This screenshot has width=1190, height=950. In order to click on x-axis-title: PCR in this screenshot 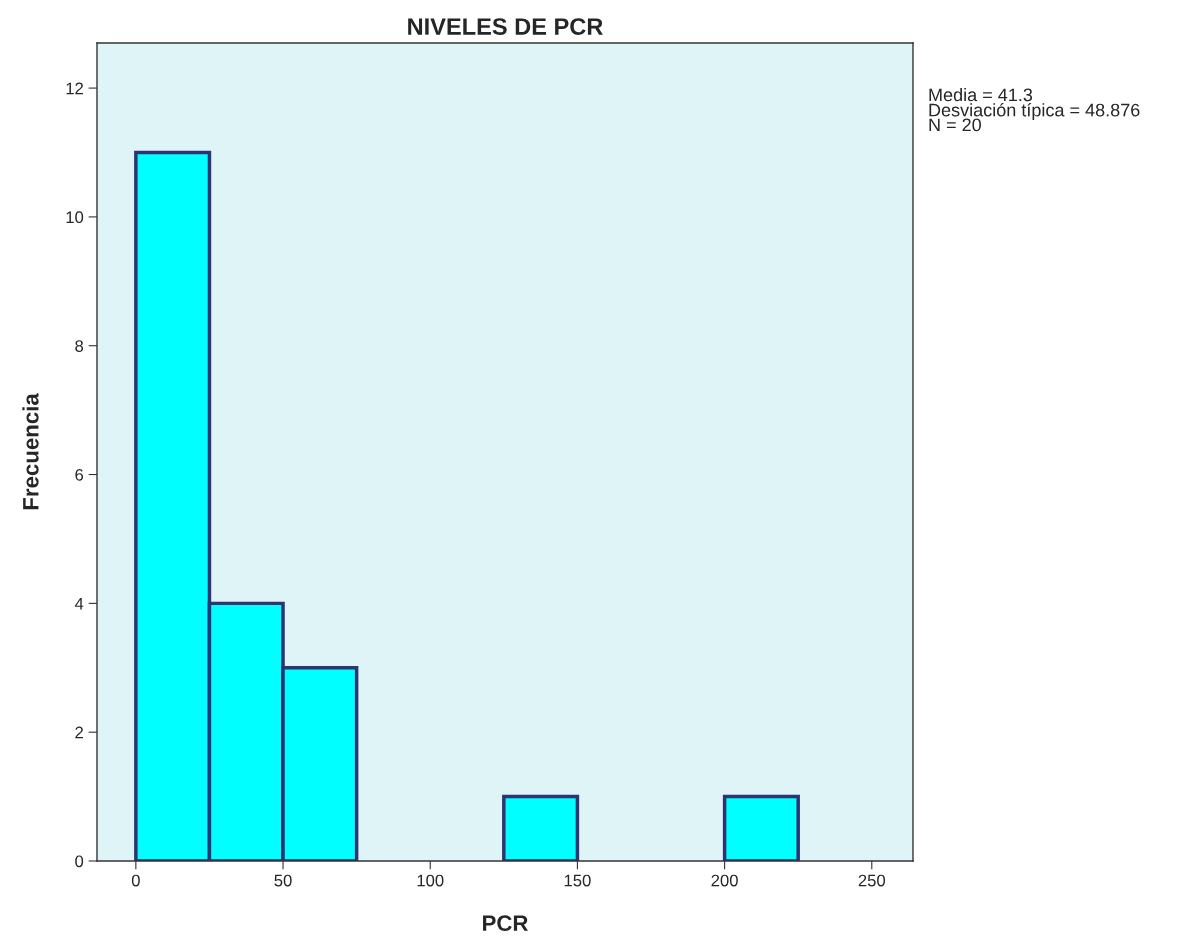, I will do `click(505, 923)`.